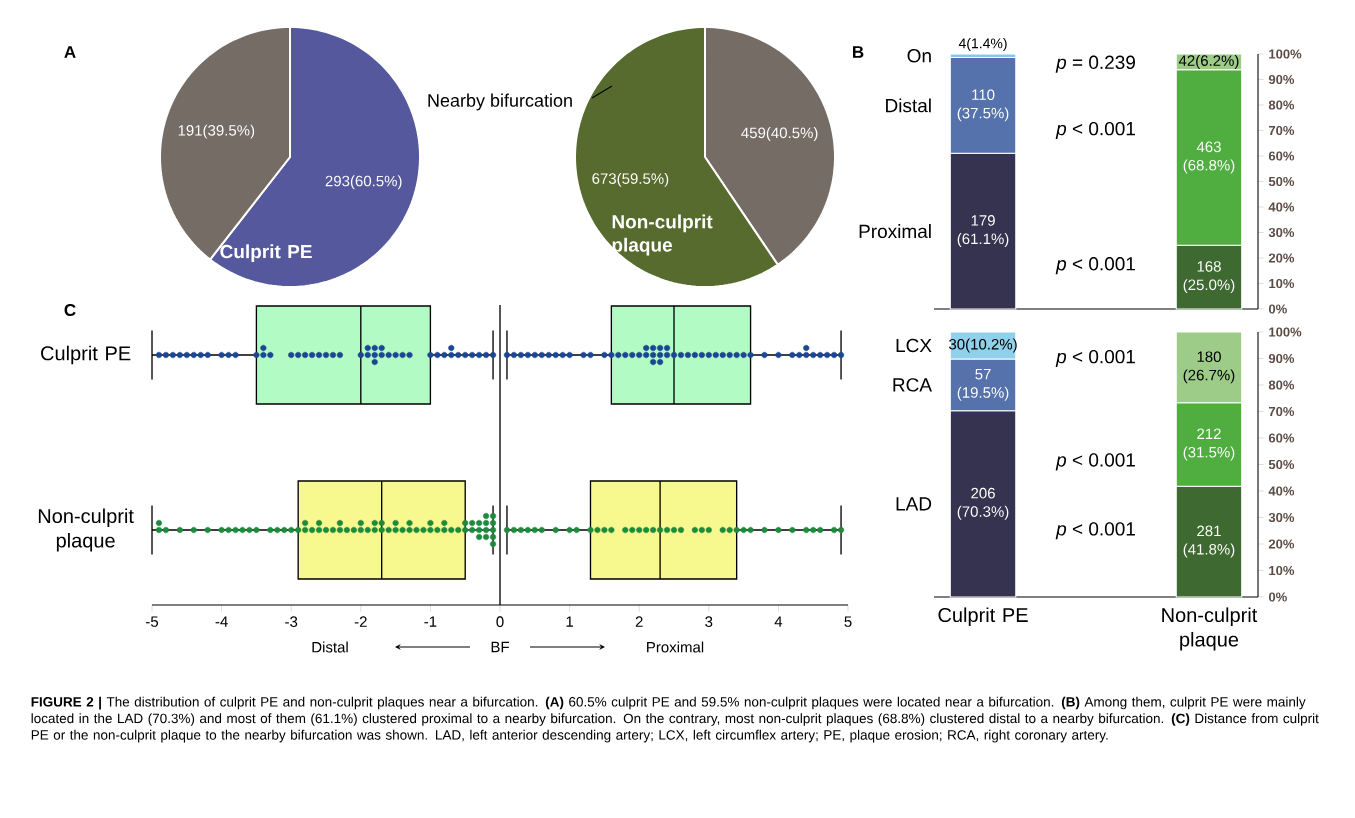  Describe the element at coordinates (152, 621) in the screenshot. I see `x-tick-label: -5` at that location.